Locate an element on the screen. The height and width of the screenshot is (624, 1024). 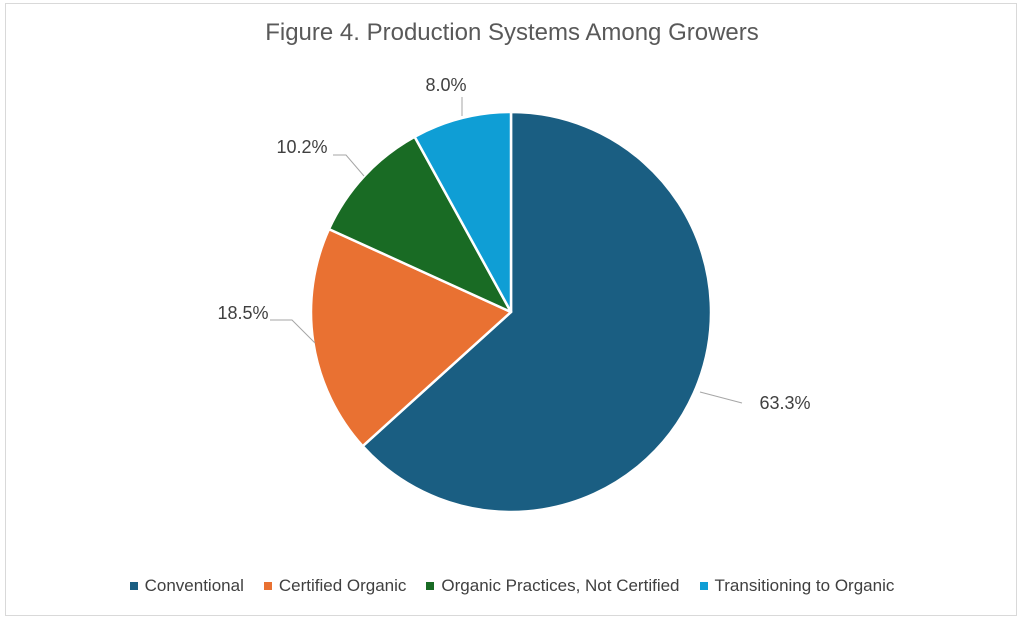
legend-item-organic-practices-not-certified: Organic Practices, Not Certified is located at coordinates (553, 586).